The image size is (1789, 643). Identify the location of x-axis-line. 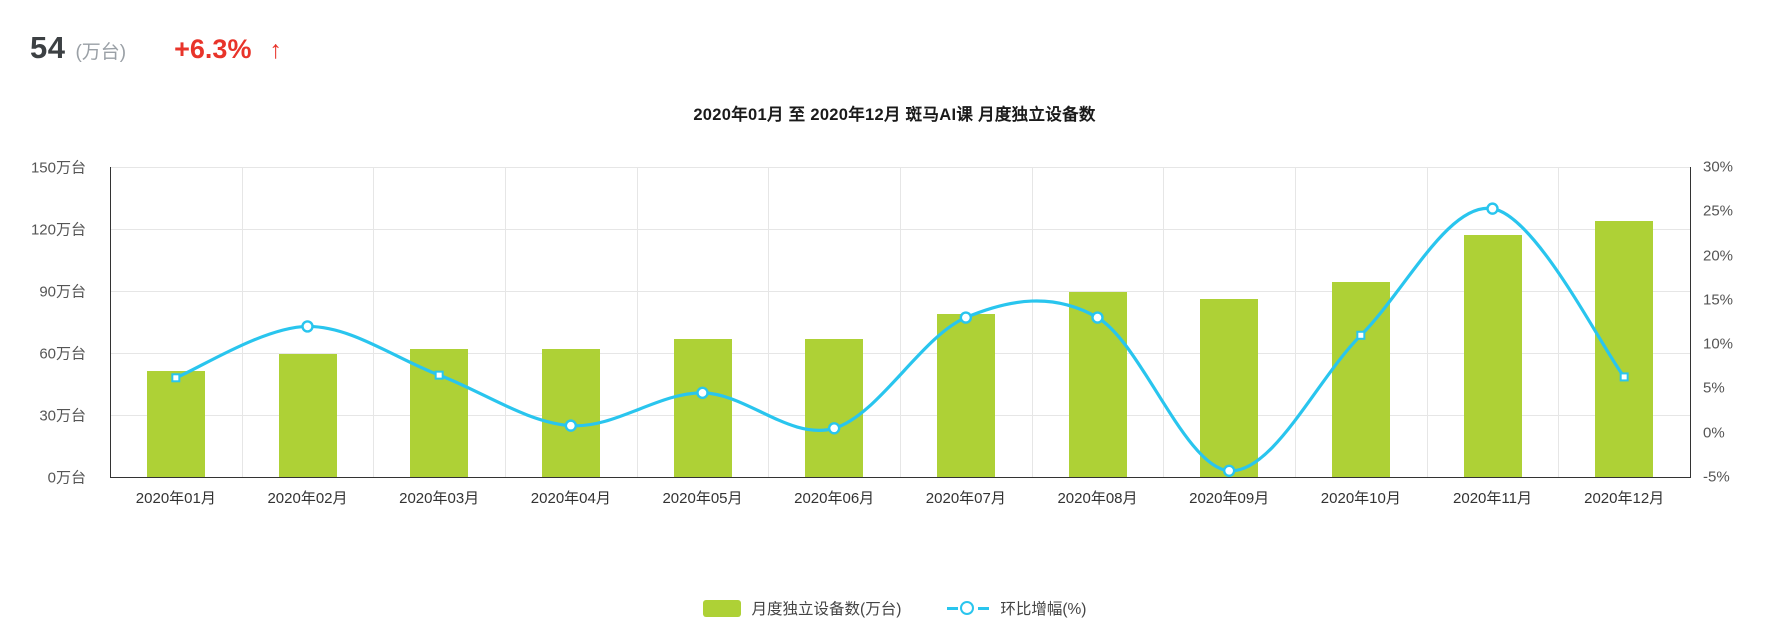
(900, 477).